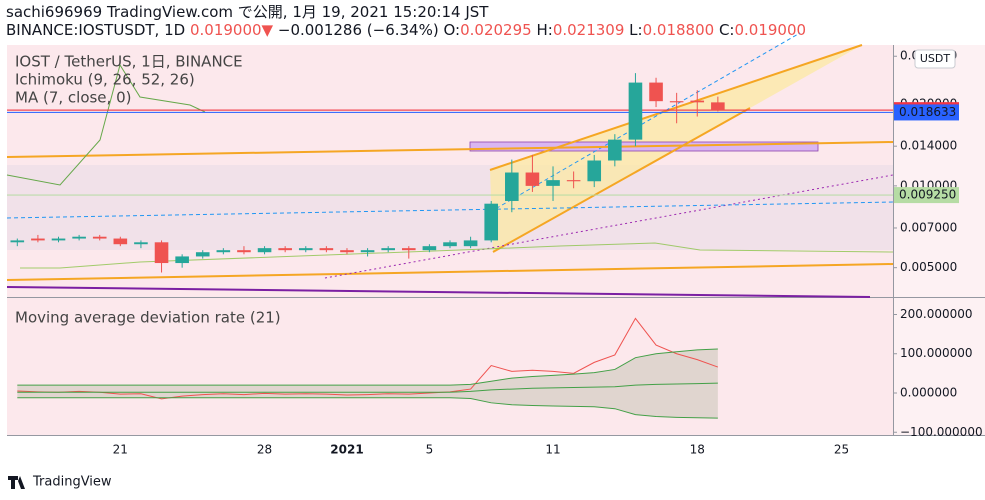 This screenshot has height=500, width=985. What do you see at coordinates (16, 482) in the screenshot?
I see `logo-mark` at bounding box center [16, 482].